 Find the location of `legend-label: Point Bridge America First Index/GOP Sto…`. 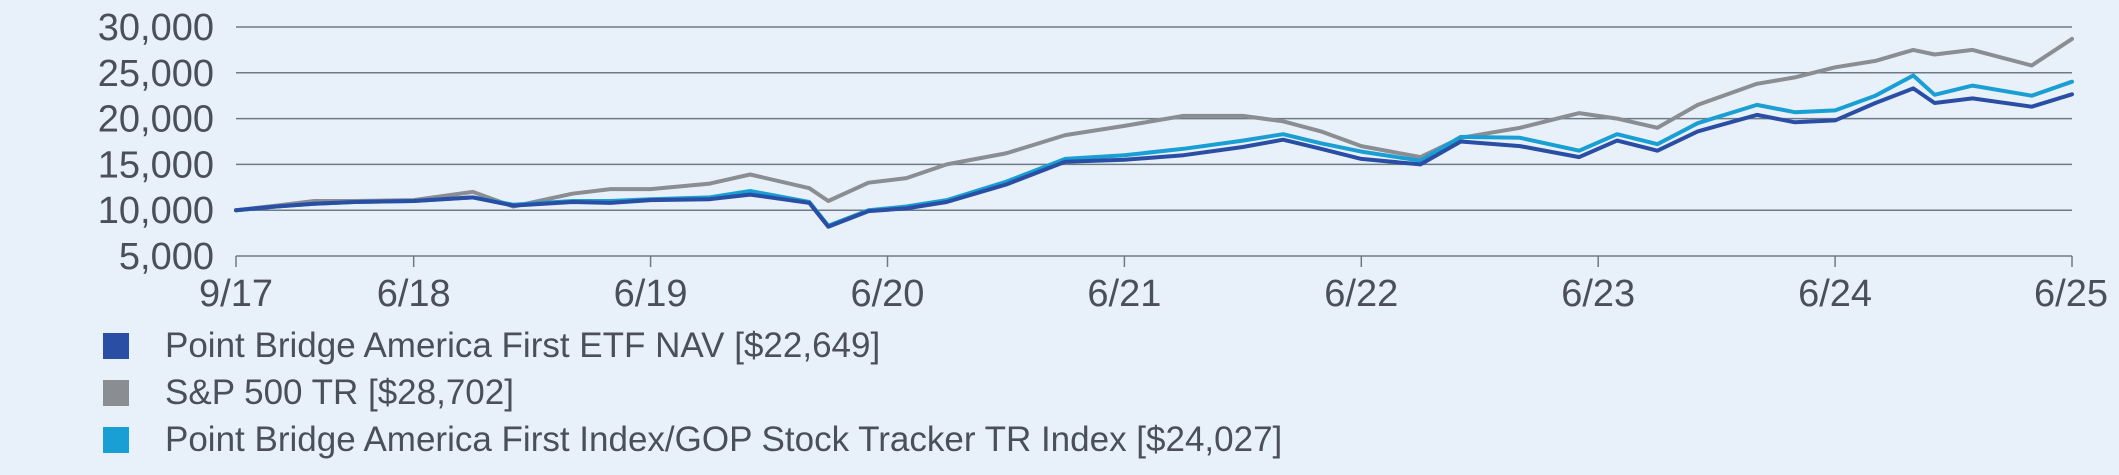

legend-label: Point Bridge America First Index/GOP Sto… is located at coordinates (724, 439).